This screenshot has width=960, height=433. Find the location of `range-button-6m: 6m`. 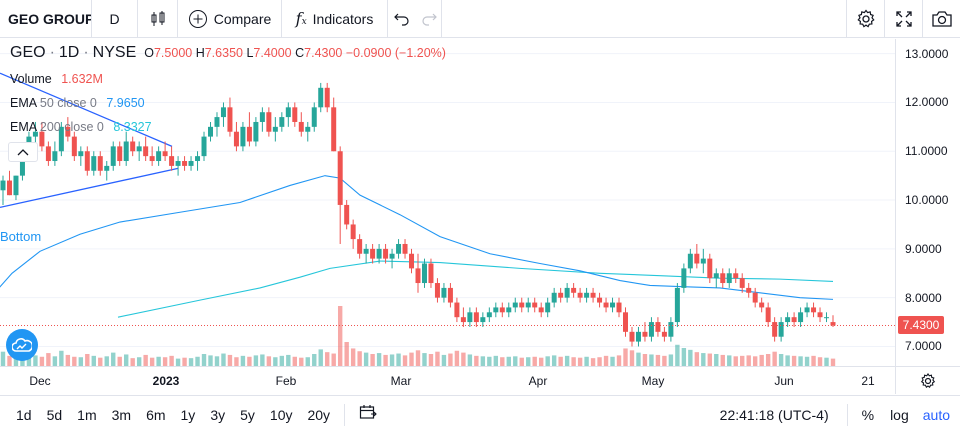

range-button-6m: 6m is located at coordinates (156, 414).